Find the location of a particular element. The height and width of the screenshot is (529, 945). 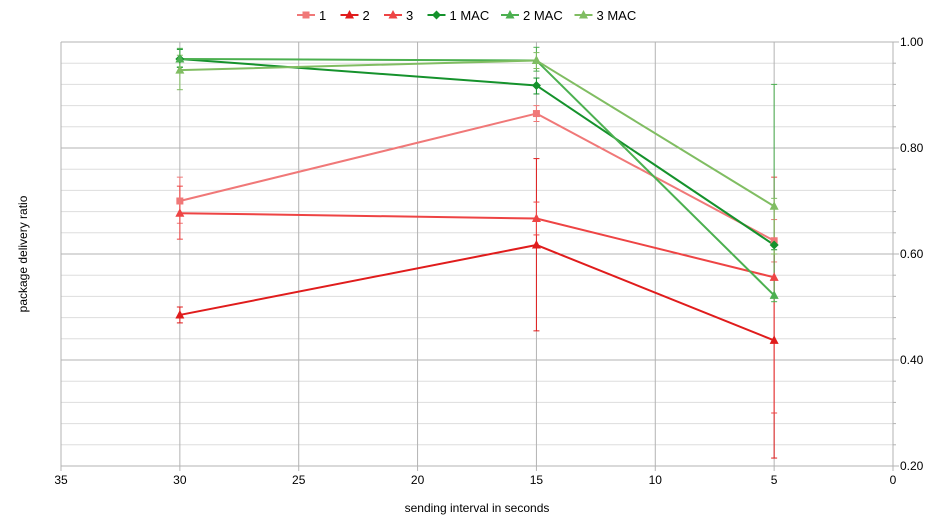

x-tick-label: 5 is located at coordinates (774, 480).